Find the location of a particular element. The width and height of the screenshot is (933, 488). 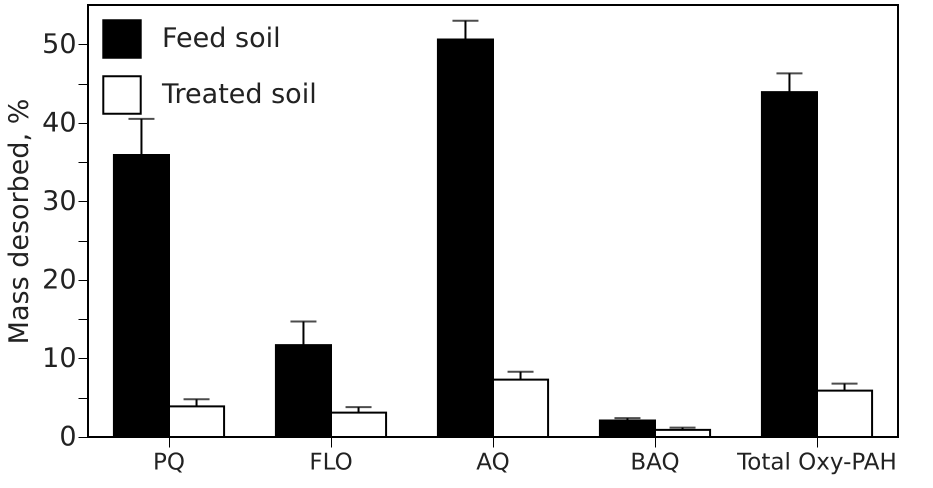

y-tick-label: 0 is located at coordinates (67, 437).